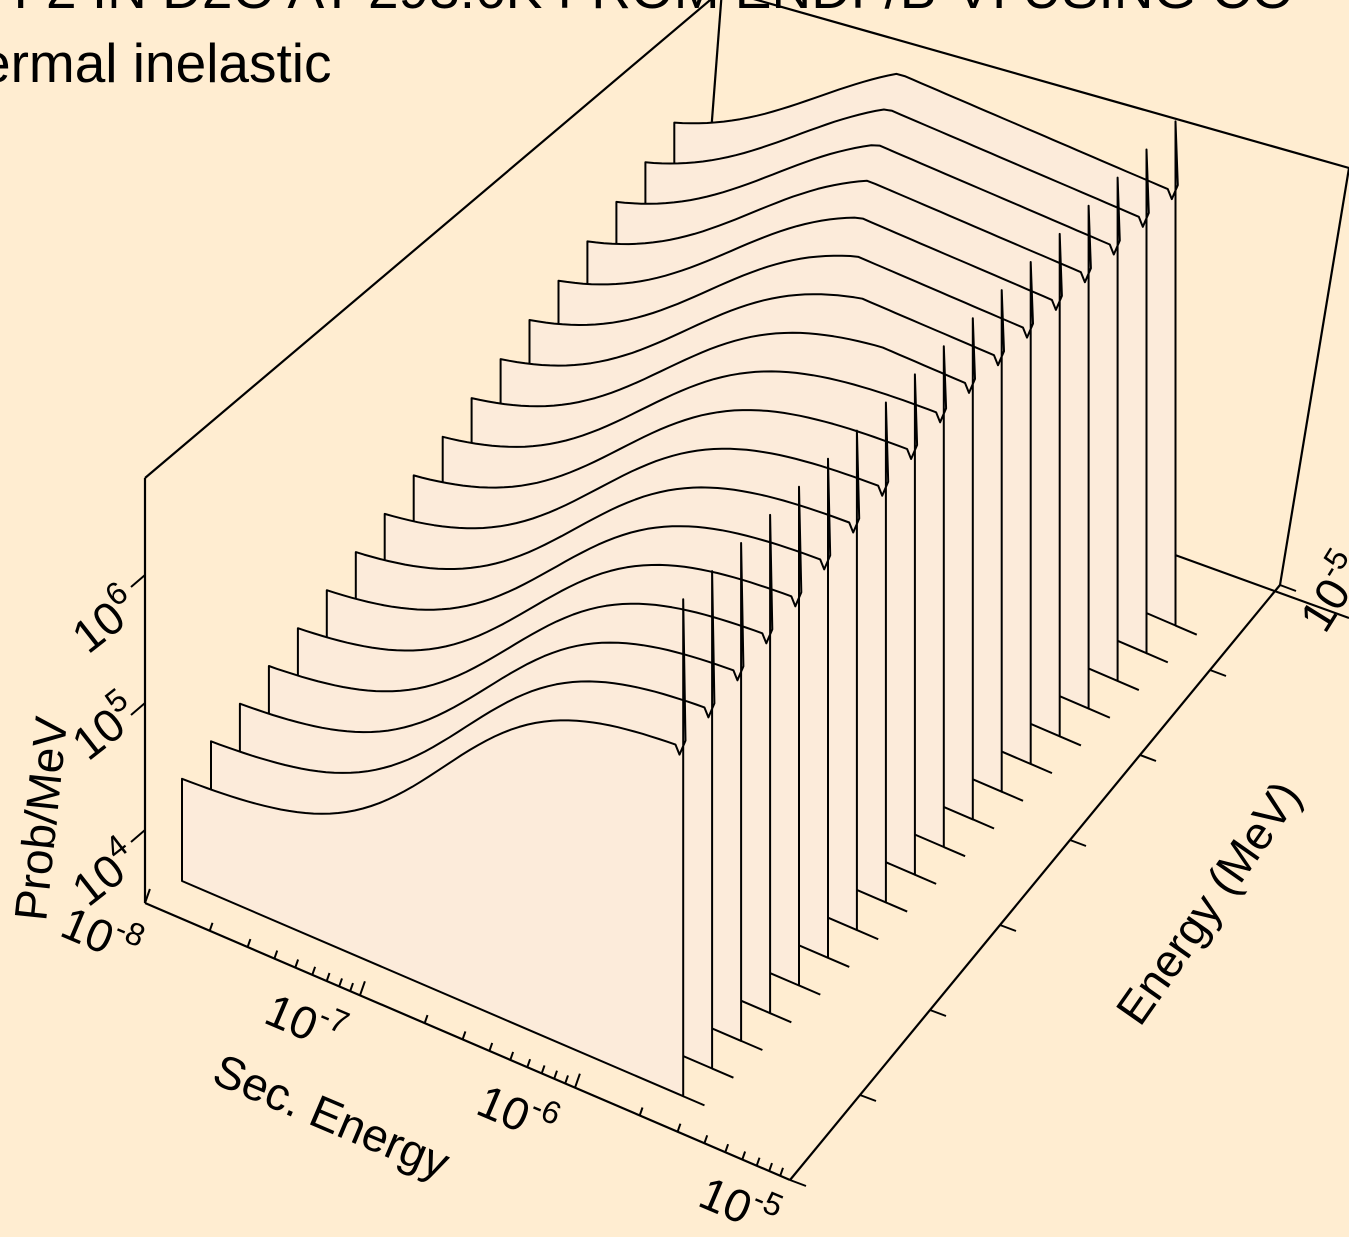  What do you see at coordinates (306, 1019) in the screenshot?
I see `x-tick-label: 10⁻⁷` at bounding box center [306, 1019].